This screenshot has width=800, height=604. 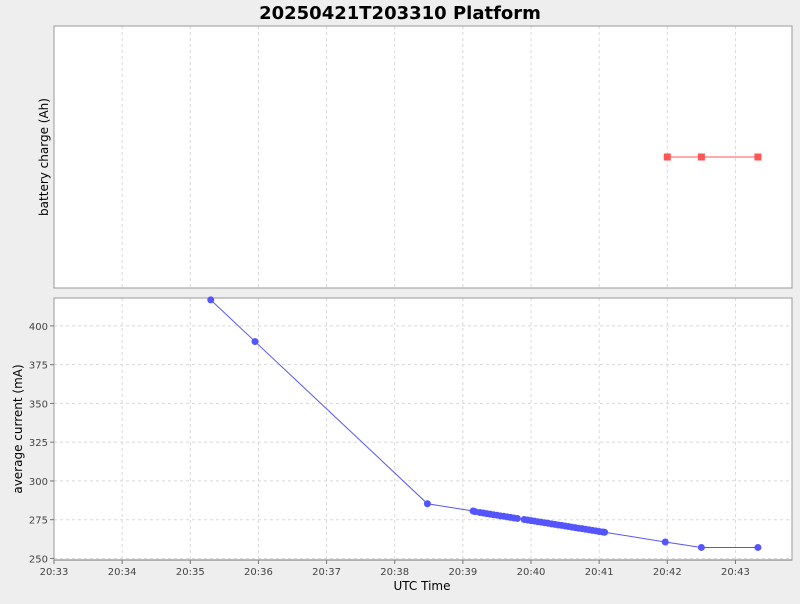 What do you see at coordinates (38, 559) in the screenshot?
I see `y-tick-label: 250` at bounding box center [38, 559].